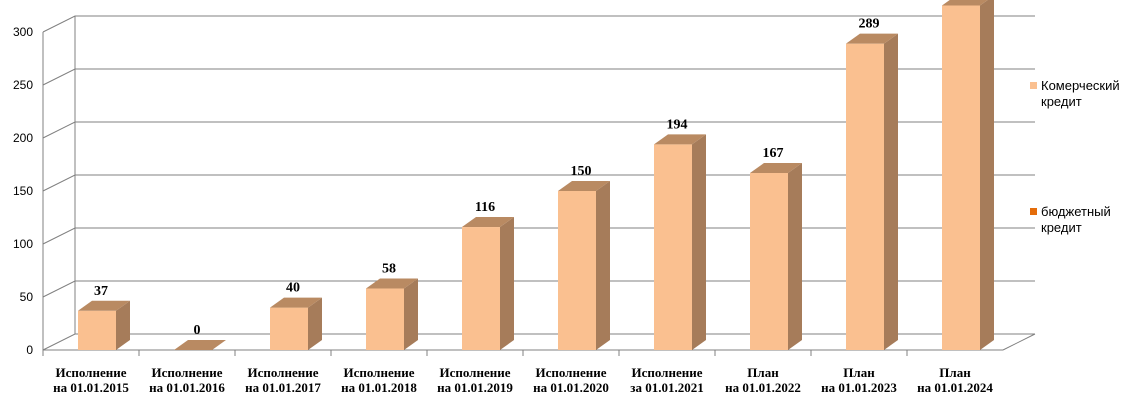 Image resolution: width=1143 pixels, height=407 pixels. Describe the element at coordinates (29, 350) in the screenshot. I see `y-tick-label: 0` at that location.